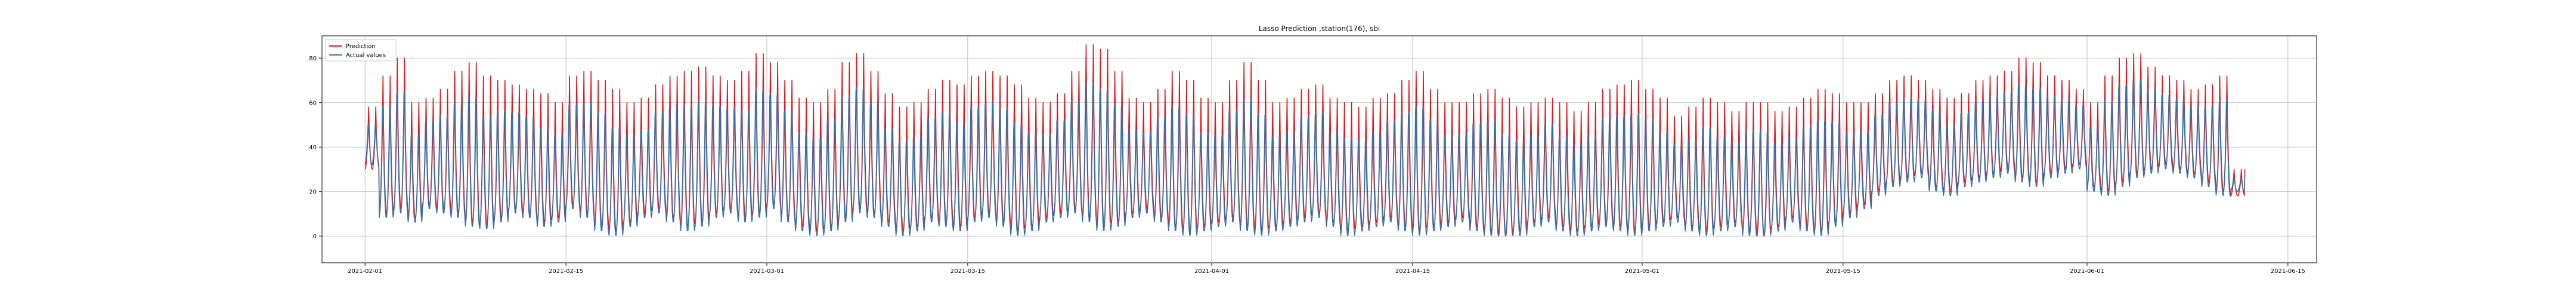 The width and height of the screenshot is (2576, 301). What do you see at coordinates (366, 56) in the screenshot?
I see `legend-label-actual-values: Actual values` at bounding box center [366, 56].